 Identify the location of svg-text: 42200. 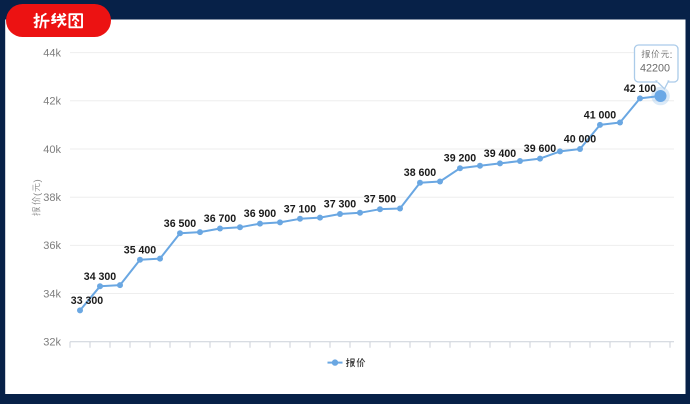
(655, 68).